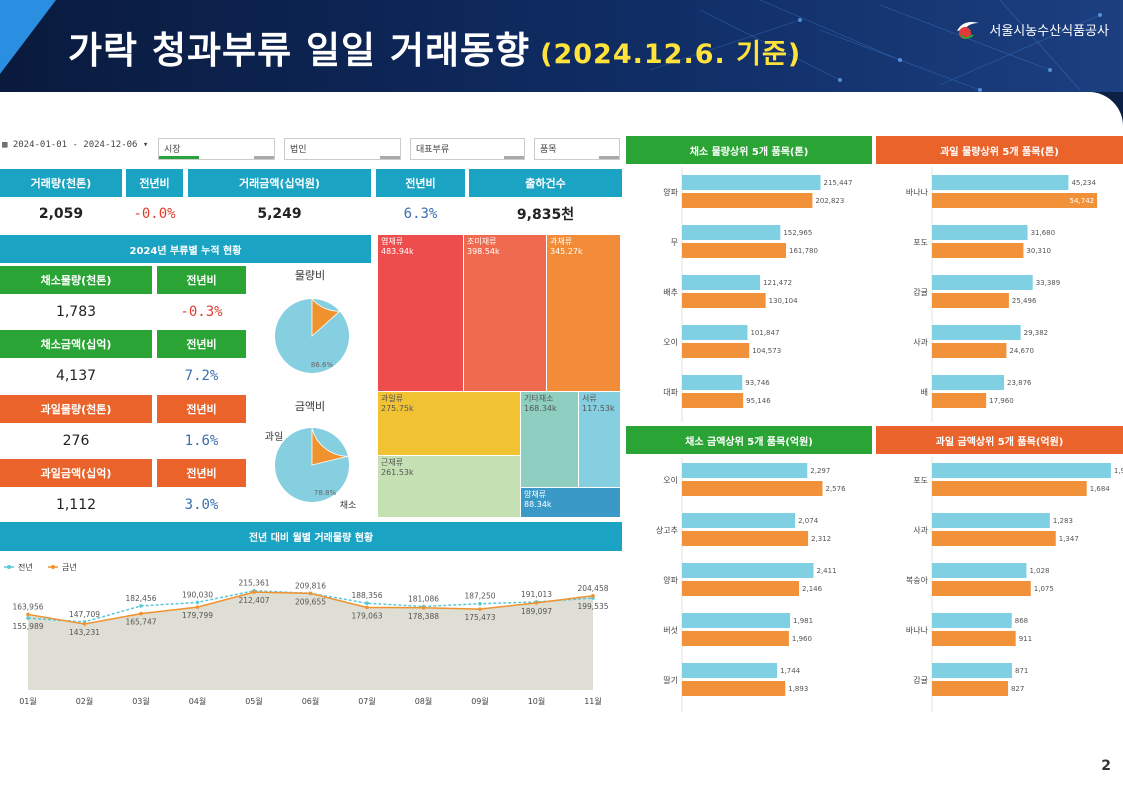 The width and height of the screenshot is (1123, 794). What do you see at coordinates (1024, 301) in the screenshot?
I see `bar-label-curr: 25,496` at bounding box center [1024, 301].